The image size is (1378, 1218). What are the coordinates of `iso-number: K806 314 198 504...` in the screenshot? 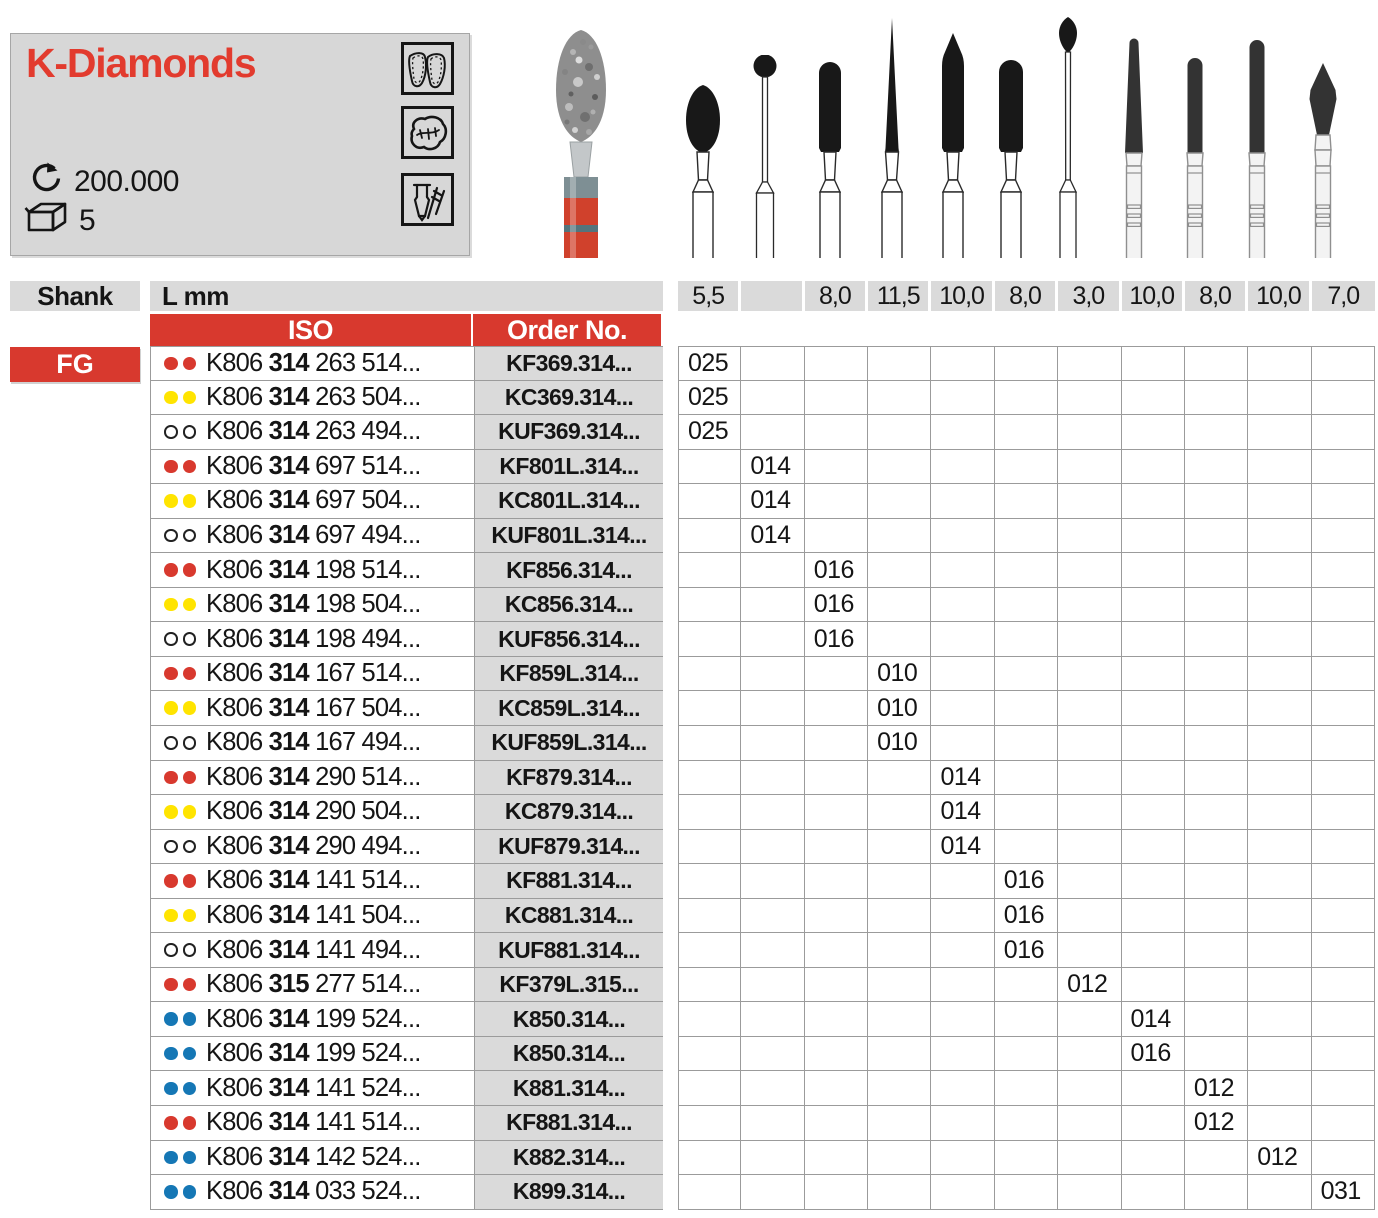 It's located at (313, 604).